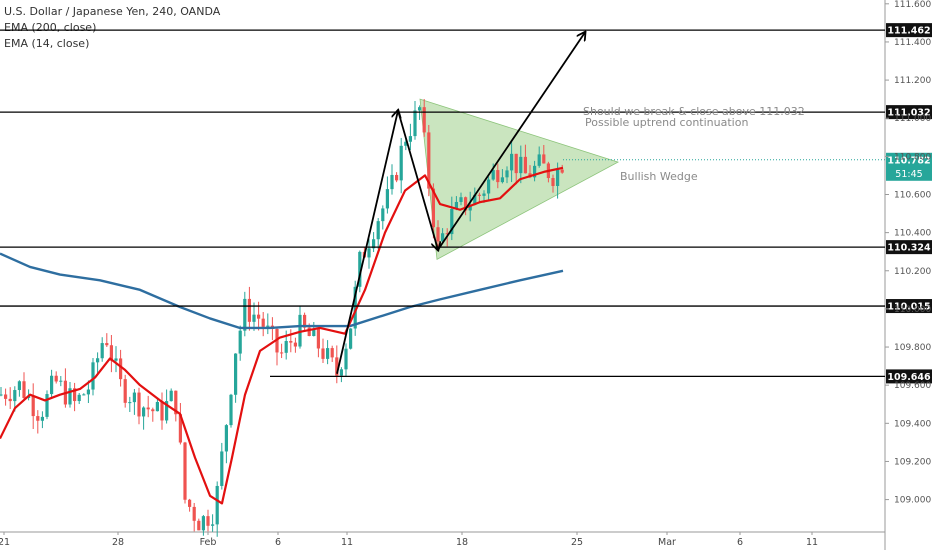 The width and height of the screenshot is (932, 550). Describe the element at coordinates (740, 542) in the screenshot. I see `x-tick-label: 6` at that location.